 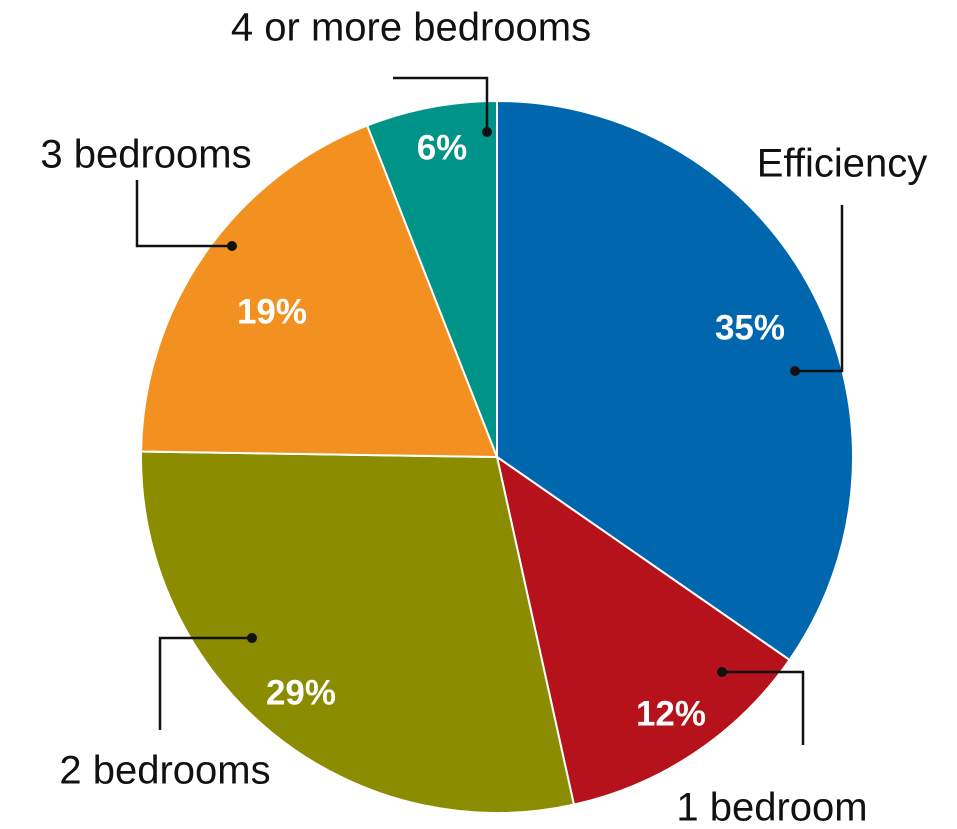 What do you see at coordinates (441, 104) in the screenshot?
I see `leader-line-4-or-more-bedrooms` at bounding box center [441, 104].